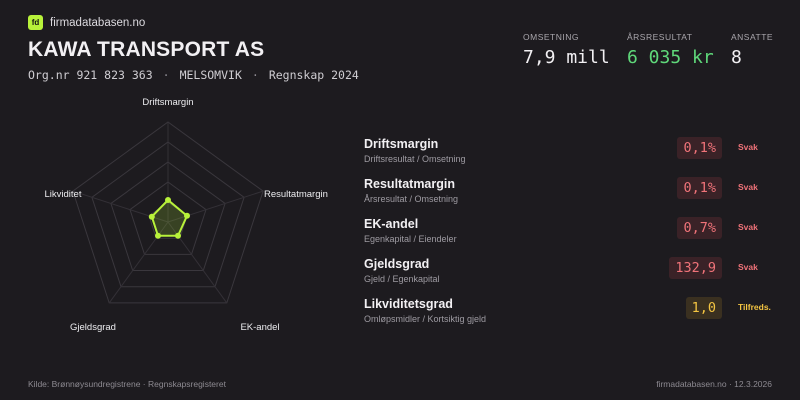  What do you see at coordinates (566, 57) in the screenshot?
I see `stat-value: 7,9 mill` at bounding box center [566, 57].